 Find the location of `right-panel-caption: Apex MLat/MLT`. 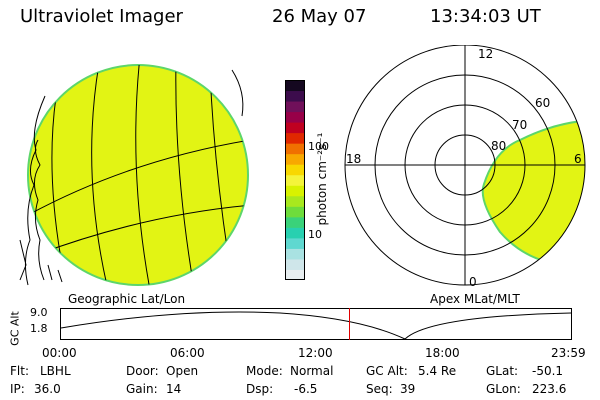

right-panel-caption: Apex MLat/MLT is located at coordinates (475, 299).